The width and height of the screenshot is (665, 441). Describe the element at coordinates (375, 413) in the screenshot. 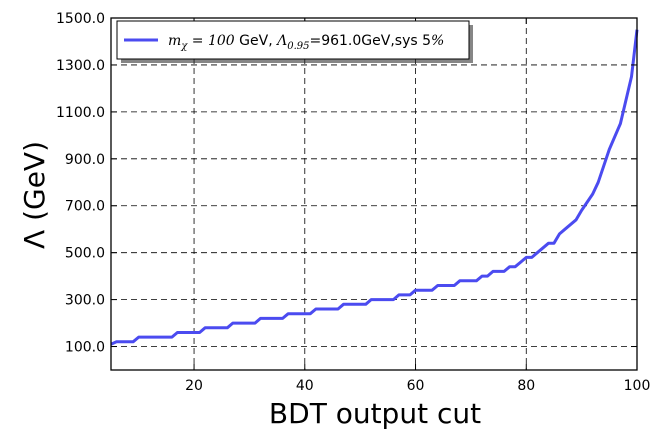

I see `x-axis-title: BDT output cut` at that location.